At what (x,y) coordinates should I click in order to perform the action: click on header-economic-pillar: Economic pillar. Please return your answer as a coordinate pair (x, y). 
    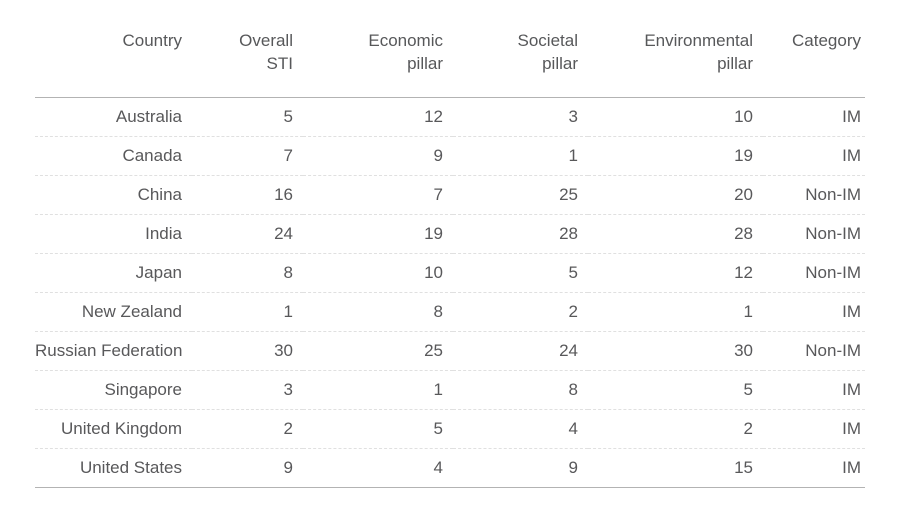
    Looking at the image, I should click on (378, 49).